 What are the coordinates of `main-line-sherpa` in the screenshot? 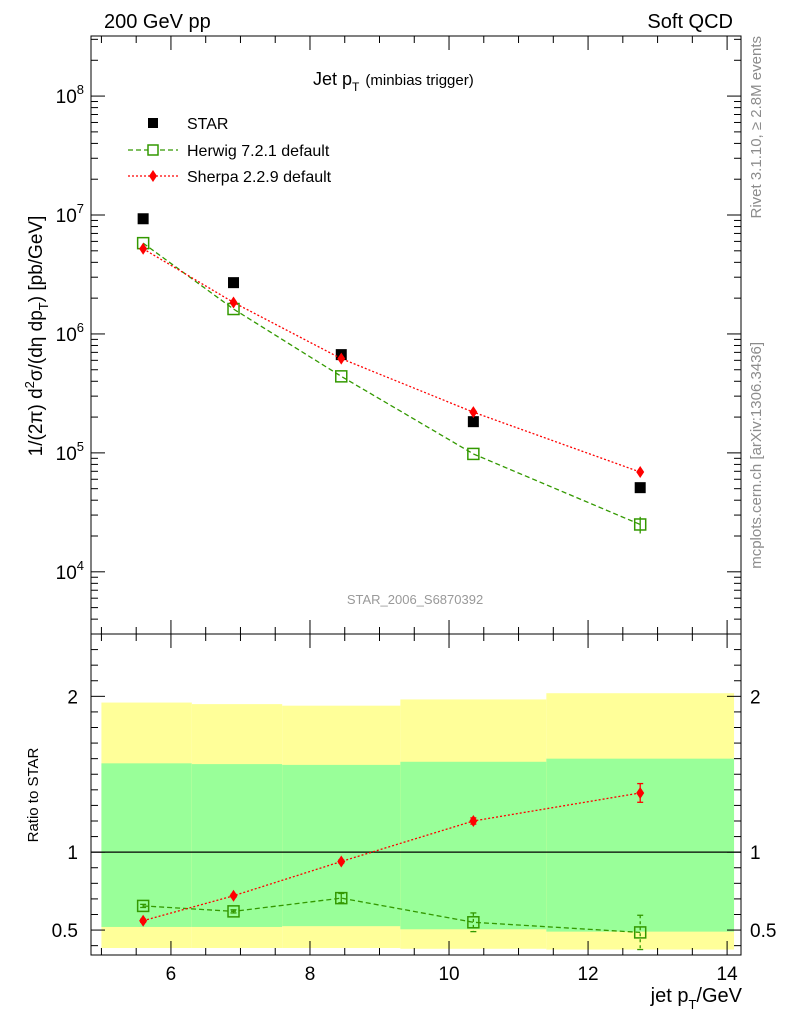 It's located at (391, 360).